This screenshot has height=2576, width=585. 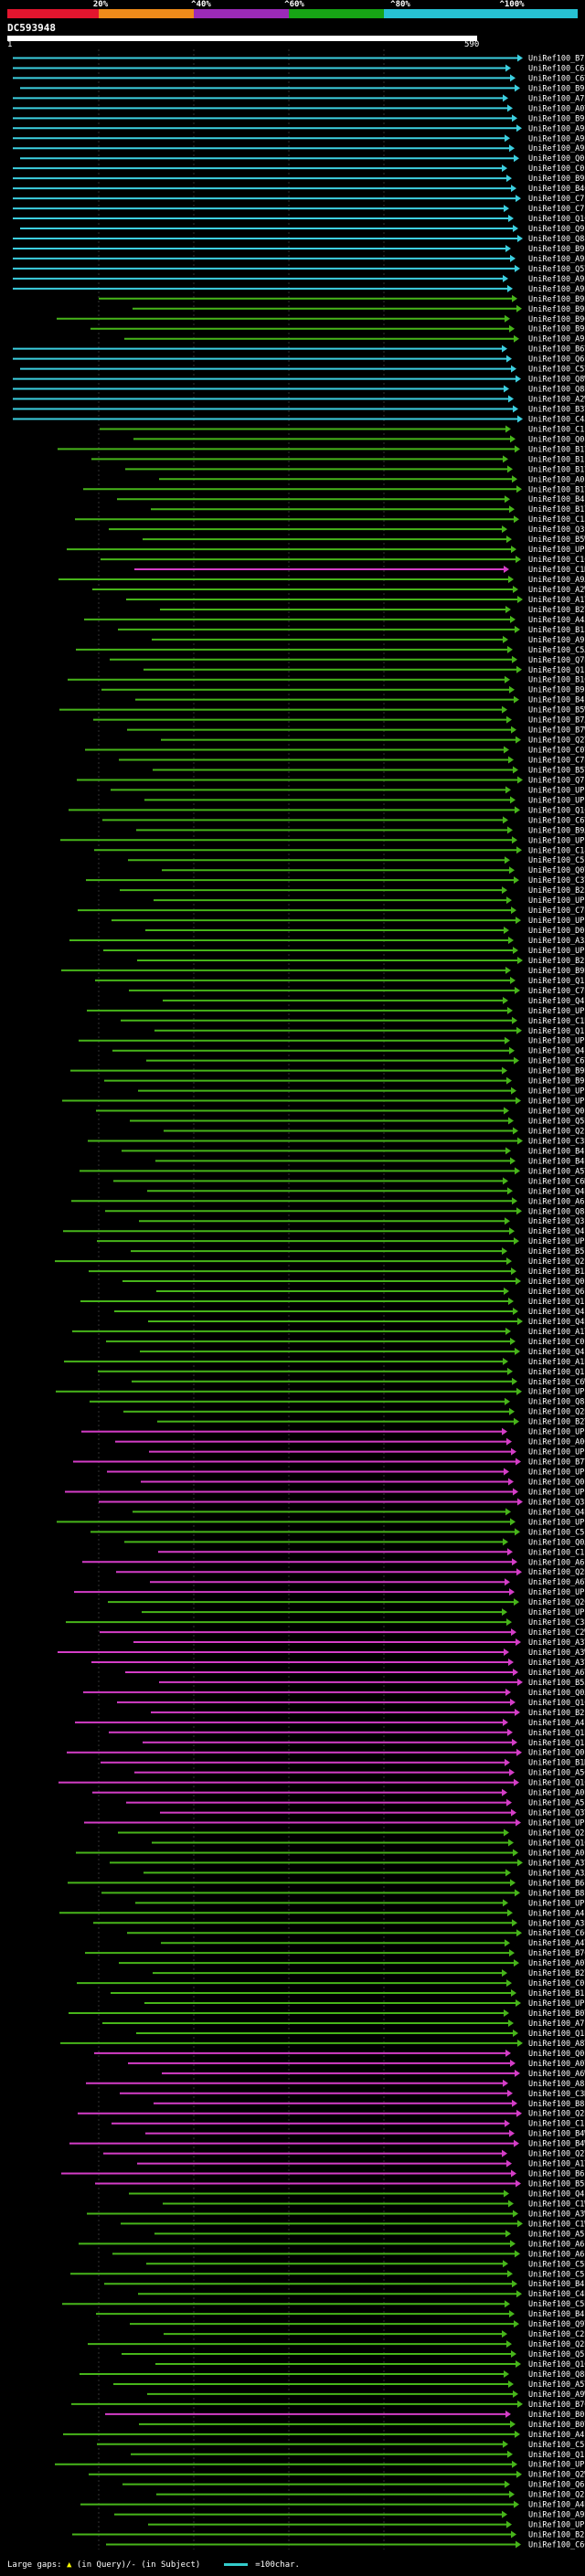 I want to click on hit-label: UniRef100_B9I794, so click(x=557, y=88).